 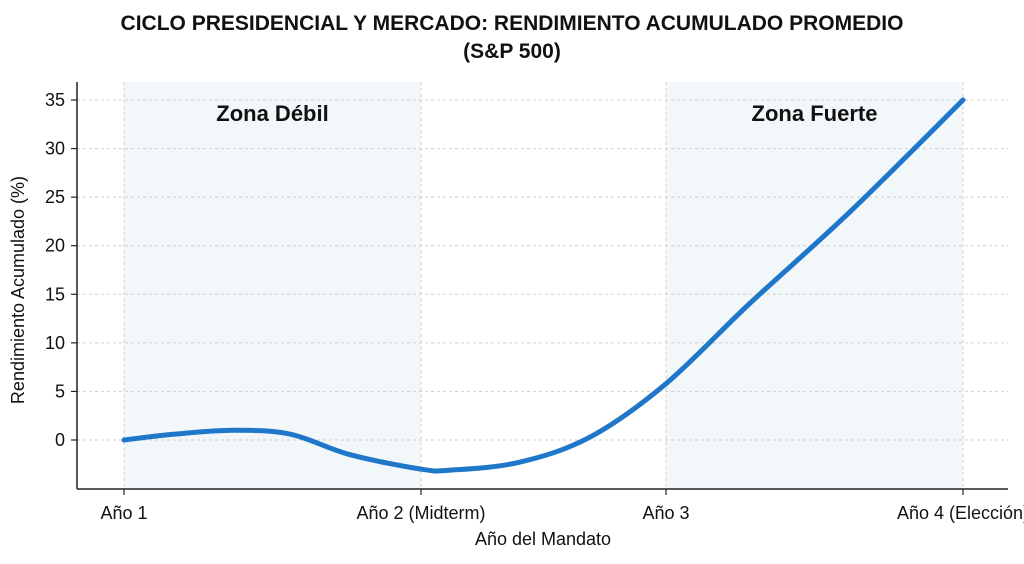 What do you see at coordinates (55, 149) in the screenshot?
I see `y-tick-label: 30` at bounding box center [55, 149].